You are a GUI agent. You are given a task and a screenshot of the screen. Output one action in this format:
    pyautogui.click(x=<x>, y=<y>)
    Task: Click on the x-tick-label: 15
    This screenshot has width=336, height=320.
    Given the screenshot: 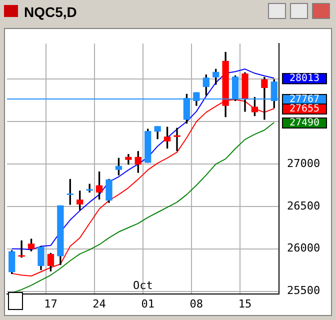 What is the action you would take?
    pyautogui.click(x=245, y=303)
    